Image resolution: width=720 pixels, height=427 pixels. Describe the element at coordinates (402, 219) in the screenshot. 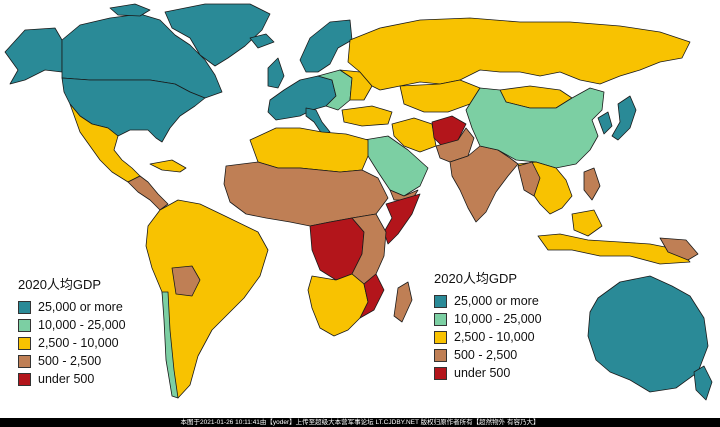

I see `region-somalia` at that location.